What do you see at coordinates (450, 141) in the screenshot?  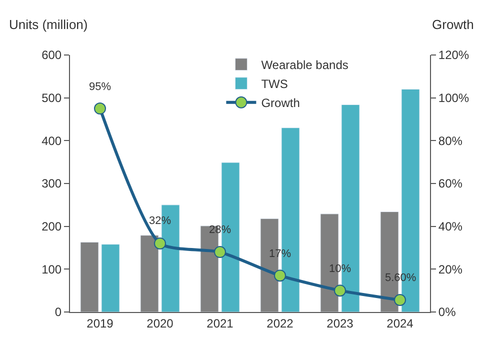 I see `y2-tick-label: 80%` at bounding box center [450, 141].